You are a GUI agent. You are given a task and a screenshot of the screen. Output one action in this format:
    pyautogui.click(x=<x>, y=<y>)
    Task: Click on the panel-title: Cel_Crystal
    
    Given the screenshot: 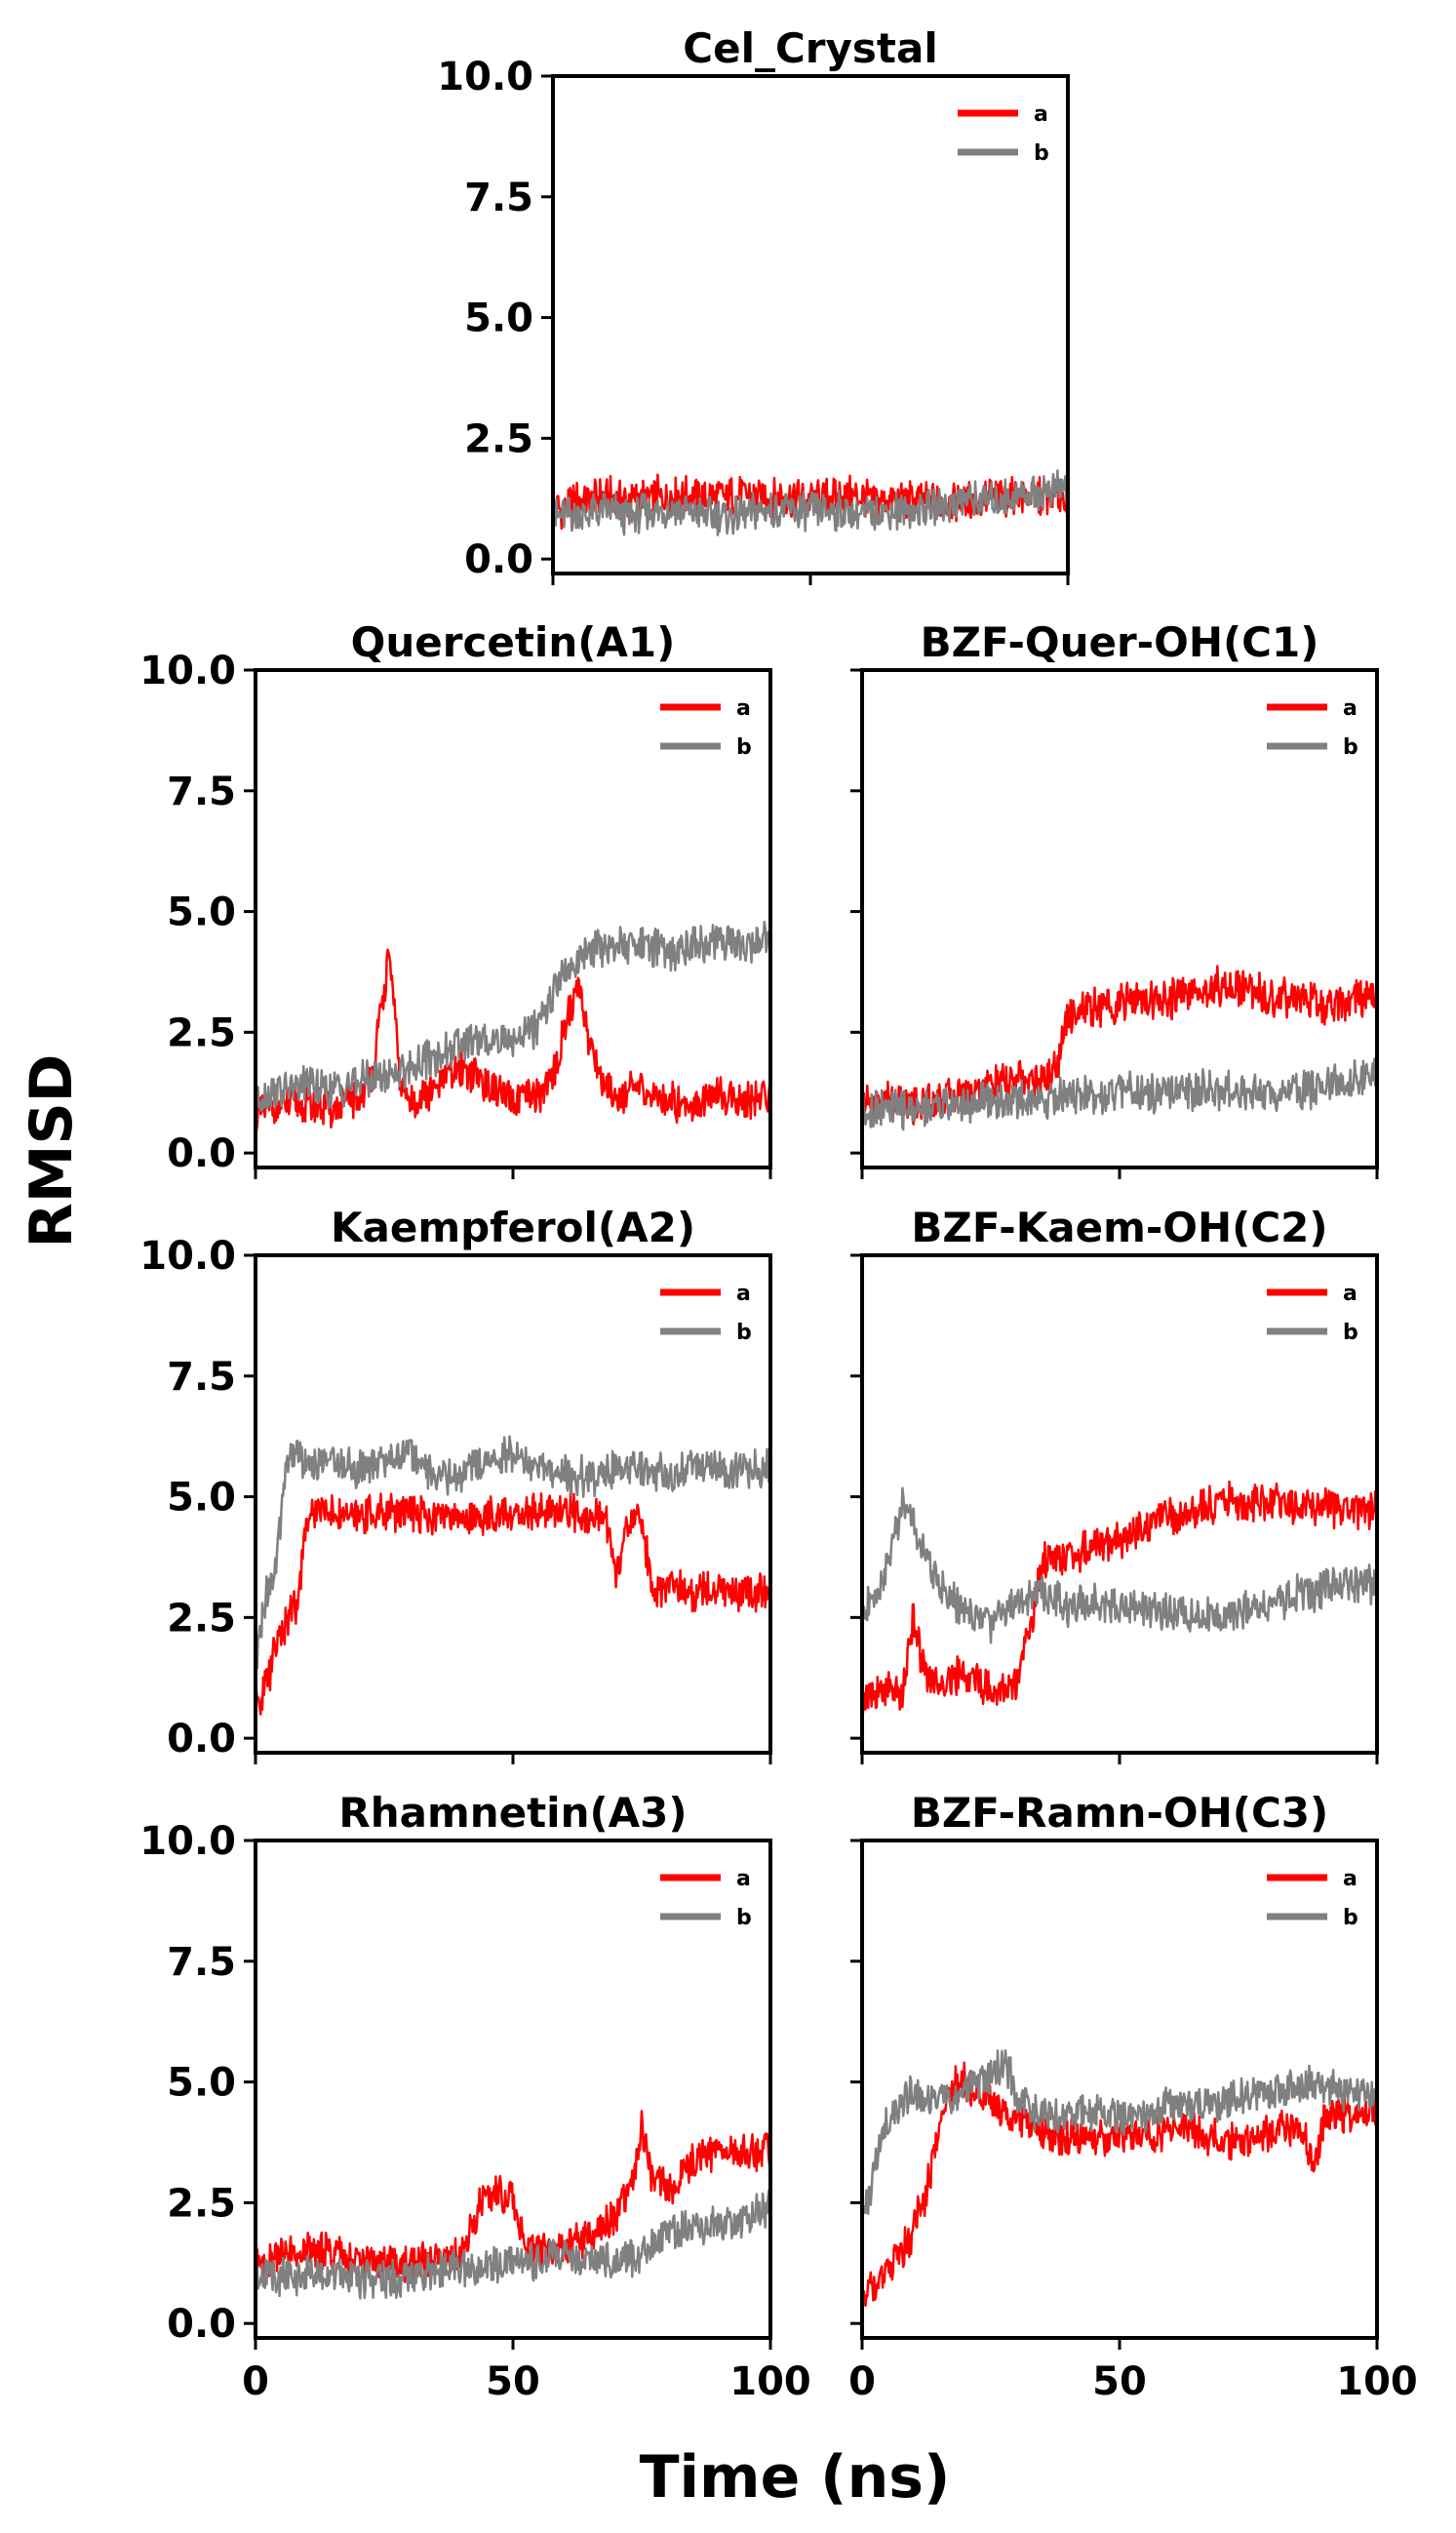 What is the action you would take?
    pyautogui.click(x=810, y=48)
    